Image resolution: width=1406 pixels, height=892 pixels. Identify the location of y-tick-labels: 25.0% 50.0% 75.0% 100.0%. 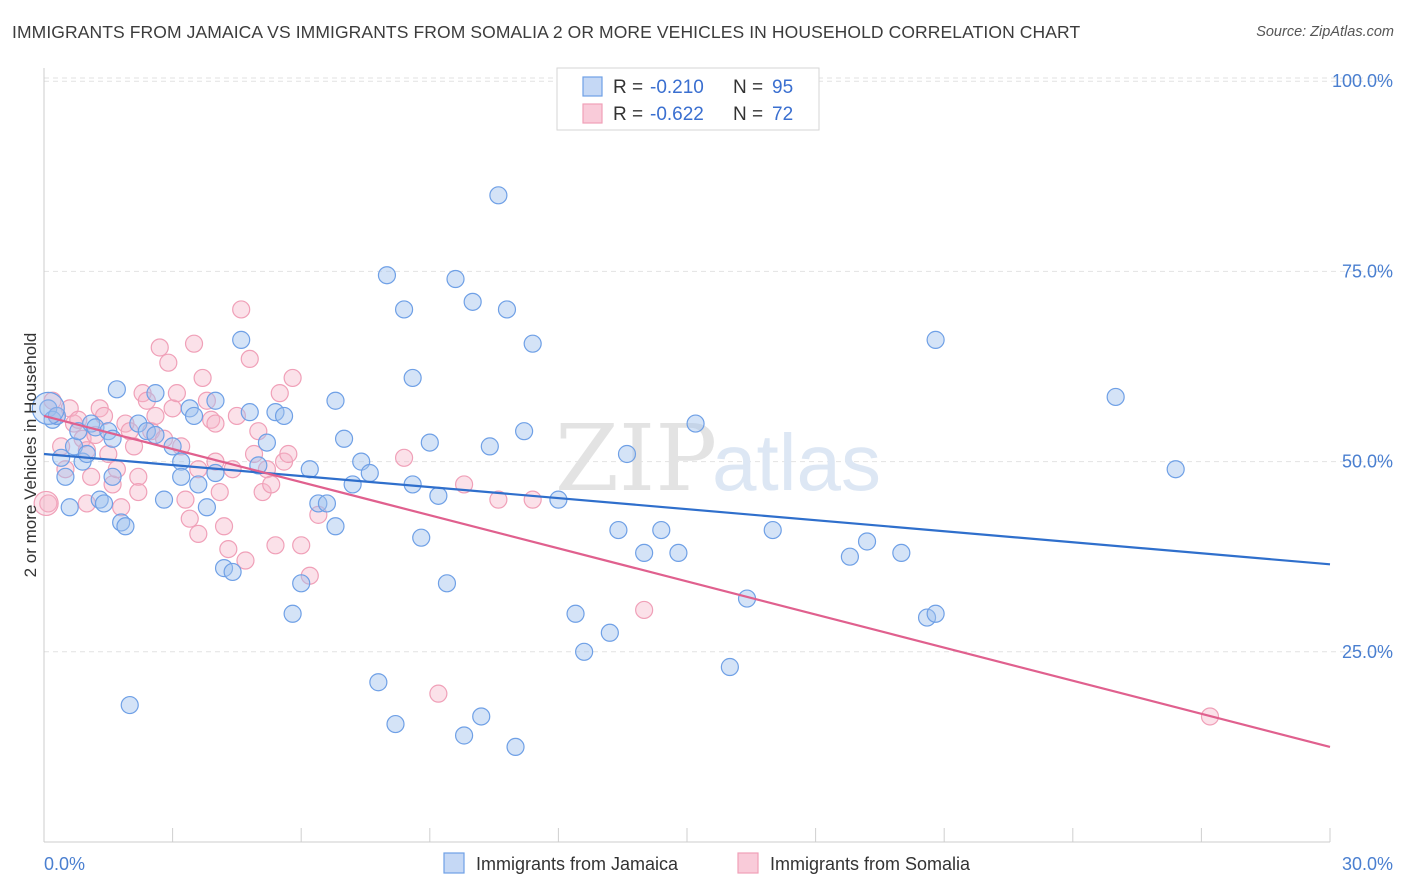
(1362, 366).